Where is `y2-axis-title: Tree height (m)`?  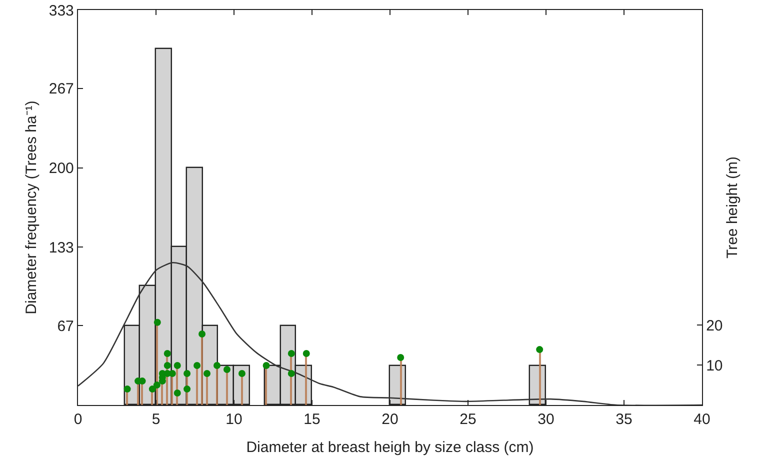 y2-axis-title: Tree height (m) is located at coordinates (732, 207).